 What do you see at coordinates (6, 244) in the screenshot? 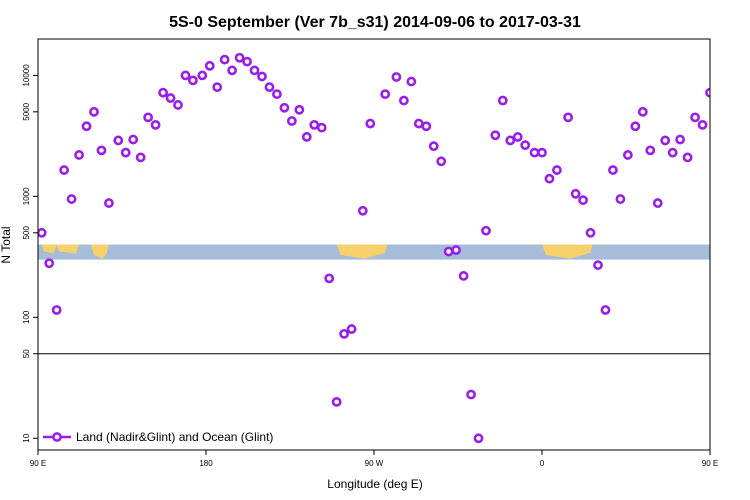
I see `y-axis-label: N Total` at bounding box center [6, 244].